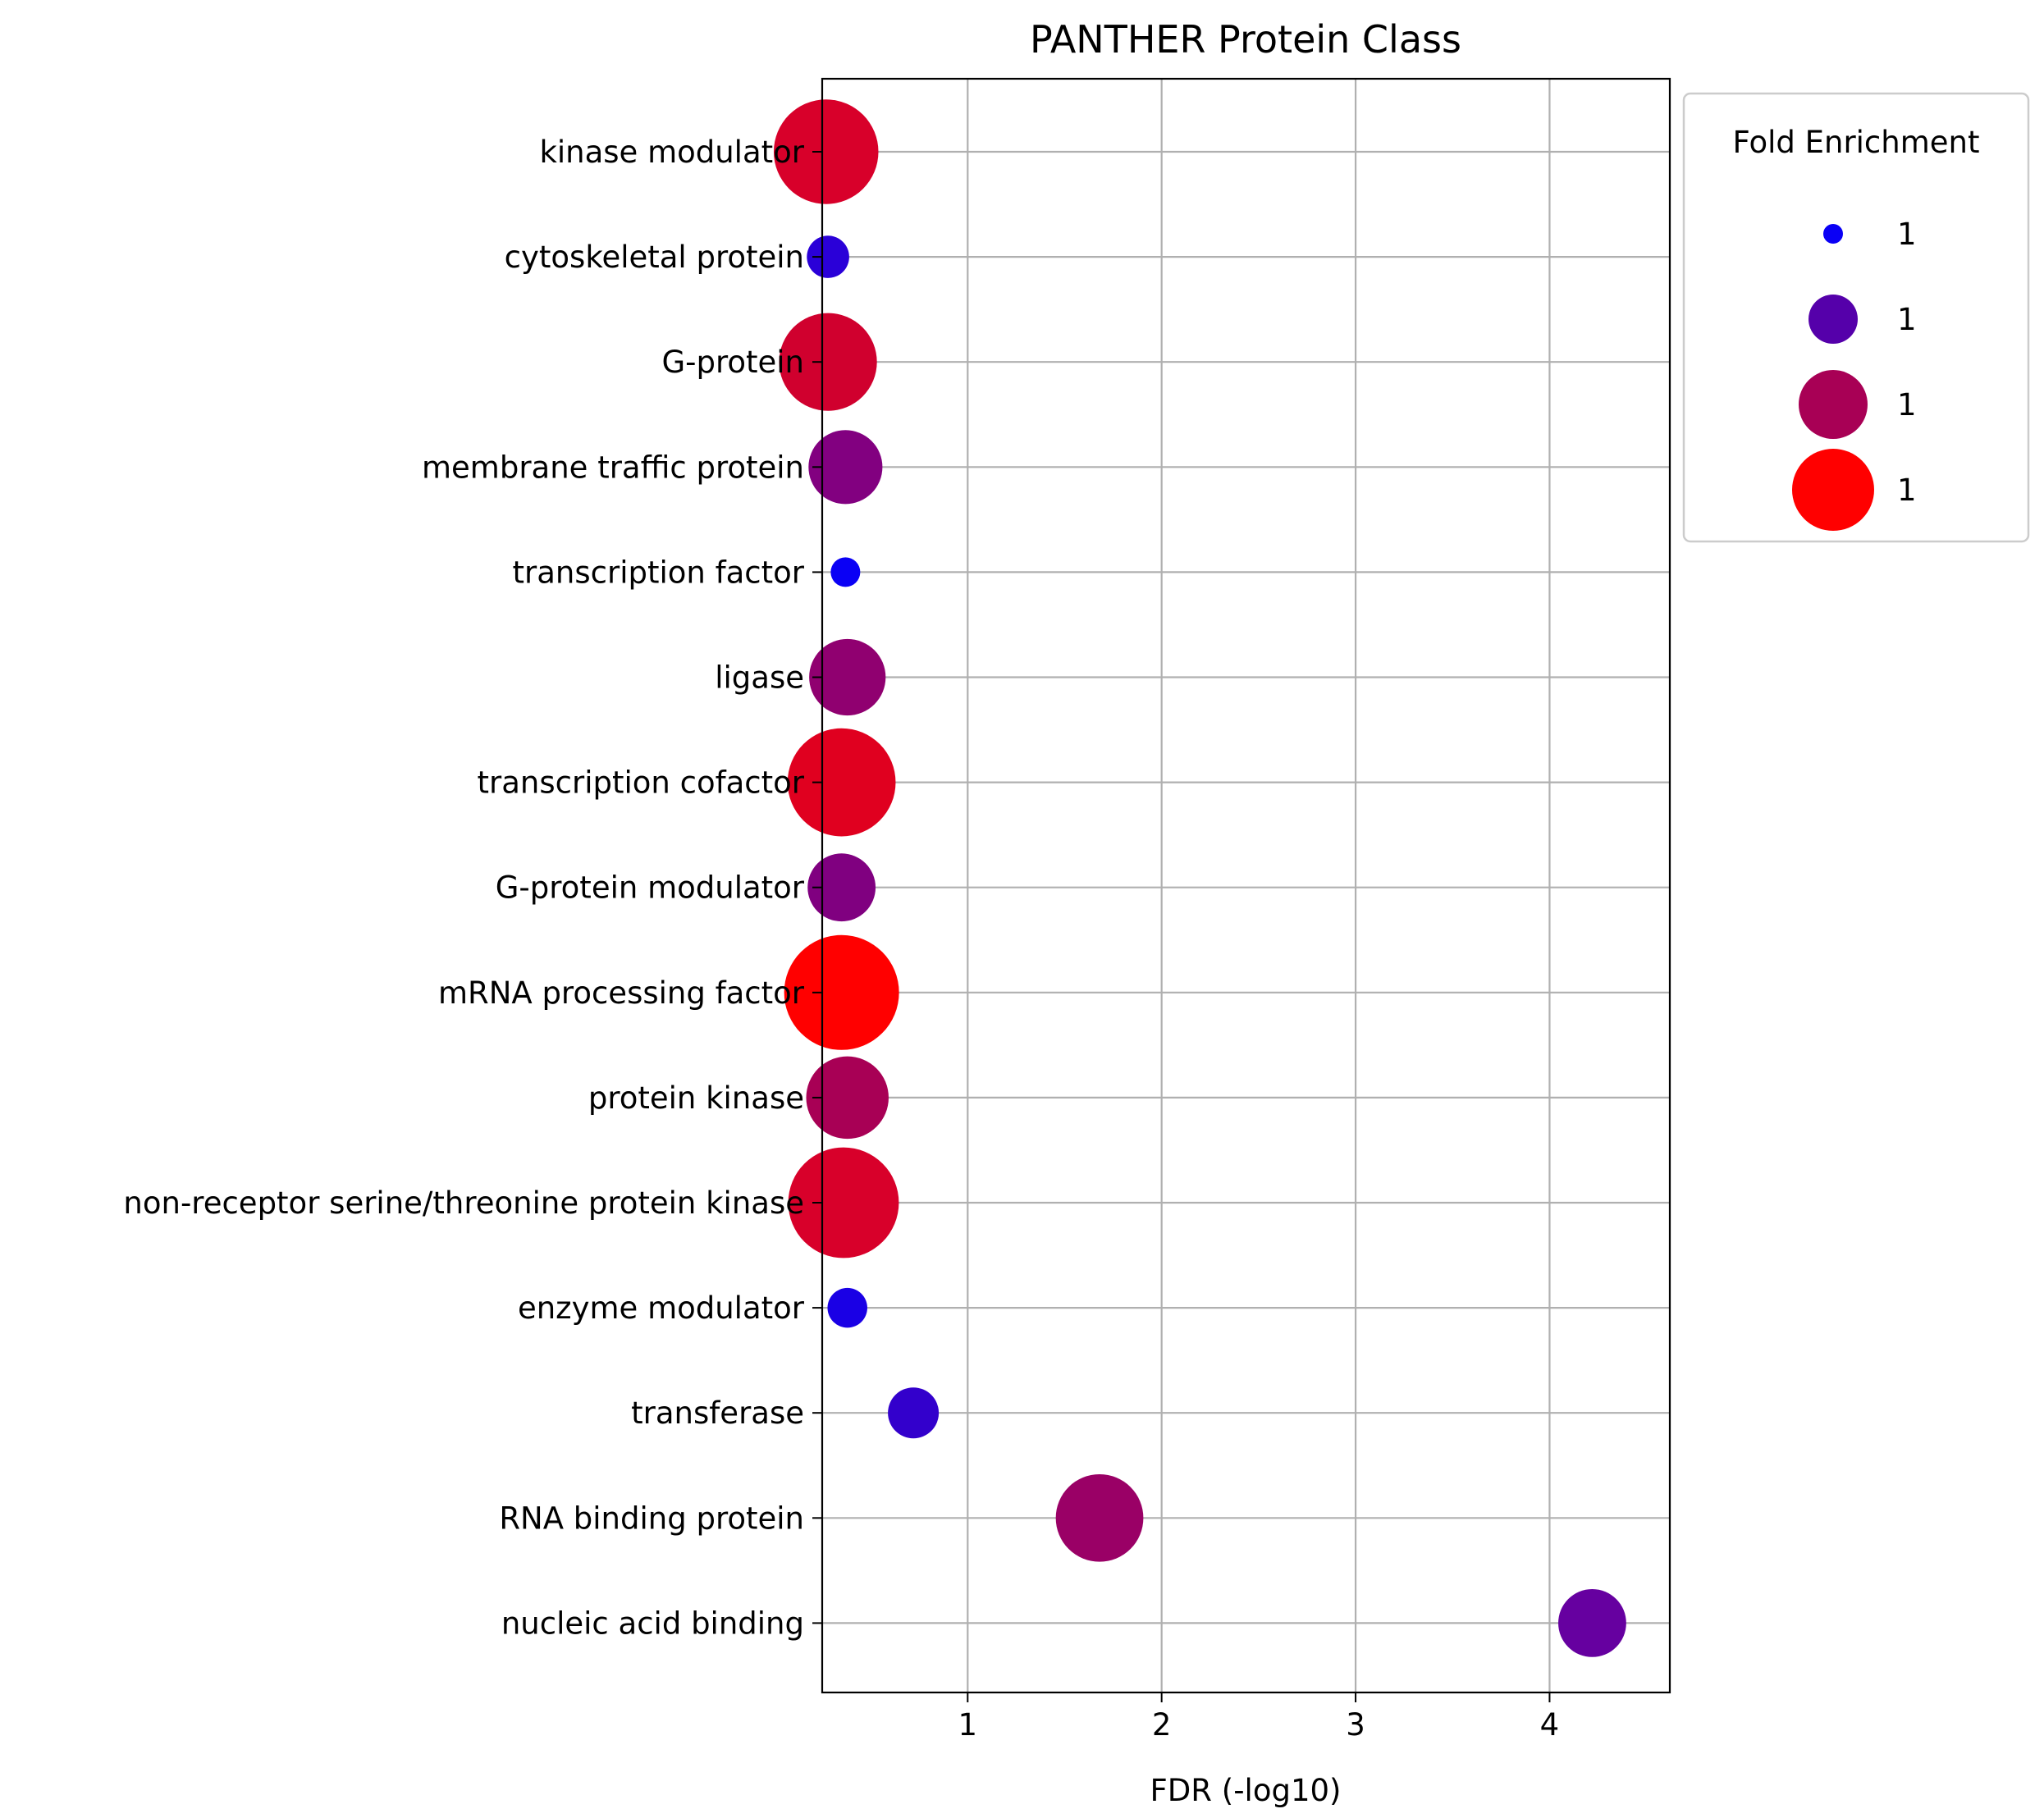 This screenshot has width=2044, height=1818. Describe the element at coordinates (1550, 1725) in the screenshot. I see `x-tick-label: 4` at that location.